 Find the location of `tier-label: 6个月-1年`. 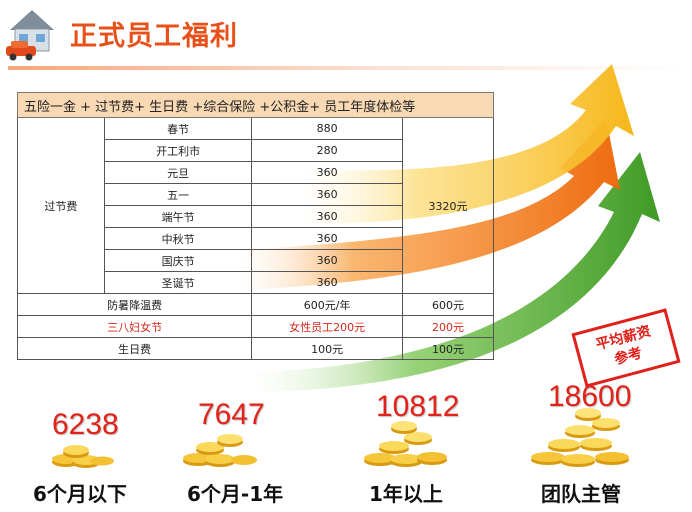

tier-label: 6个月-1年 is located at coordinates (235, 494).